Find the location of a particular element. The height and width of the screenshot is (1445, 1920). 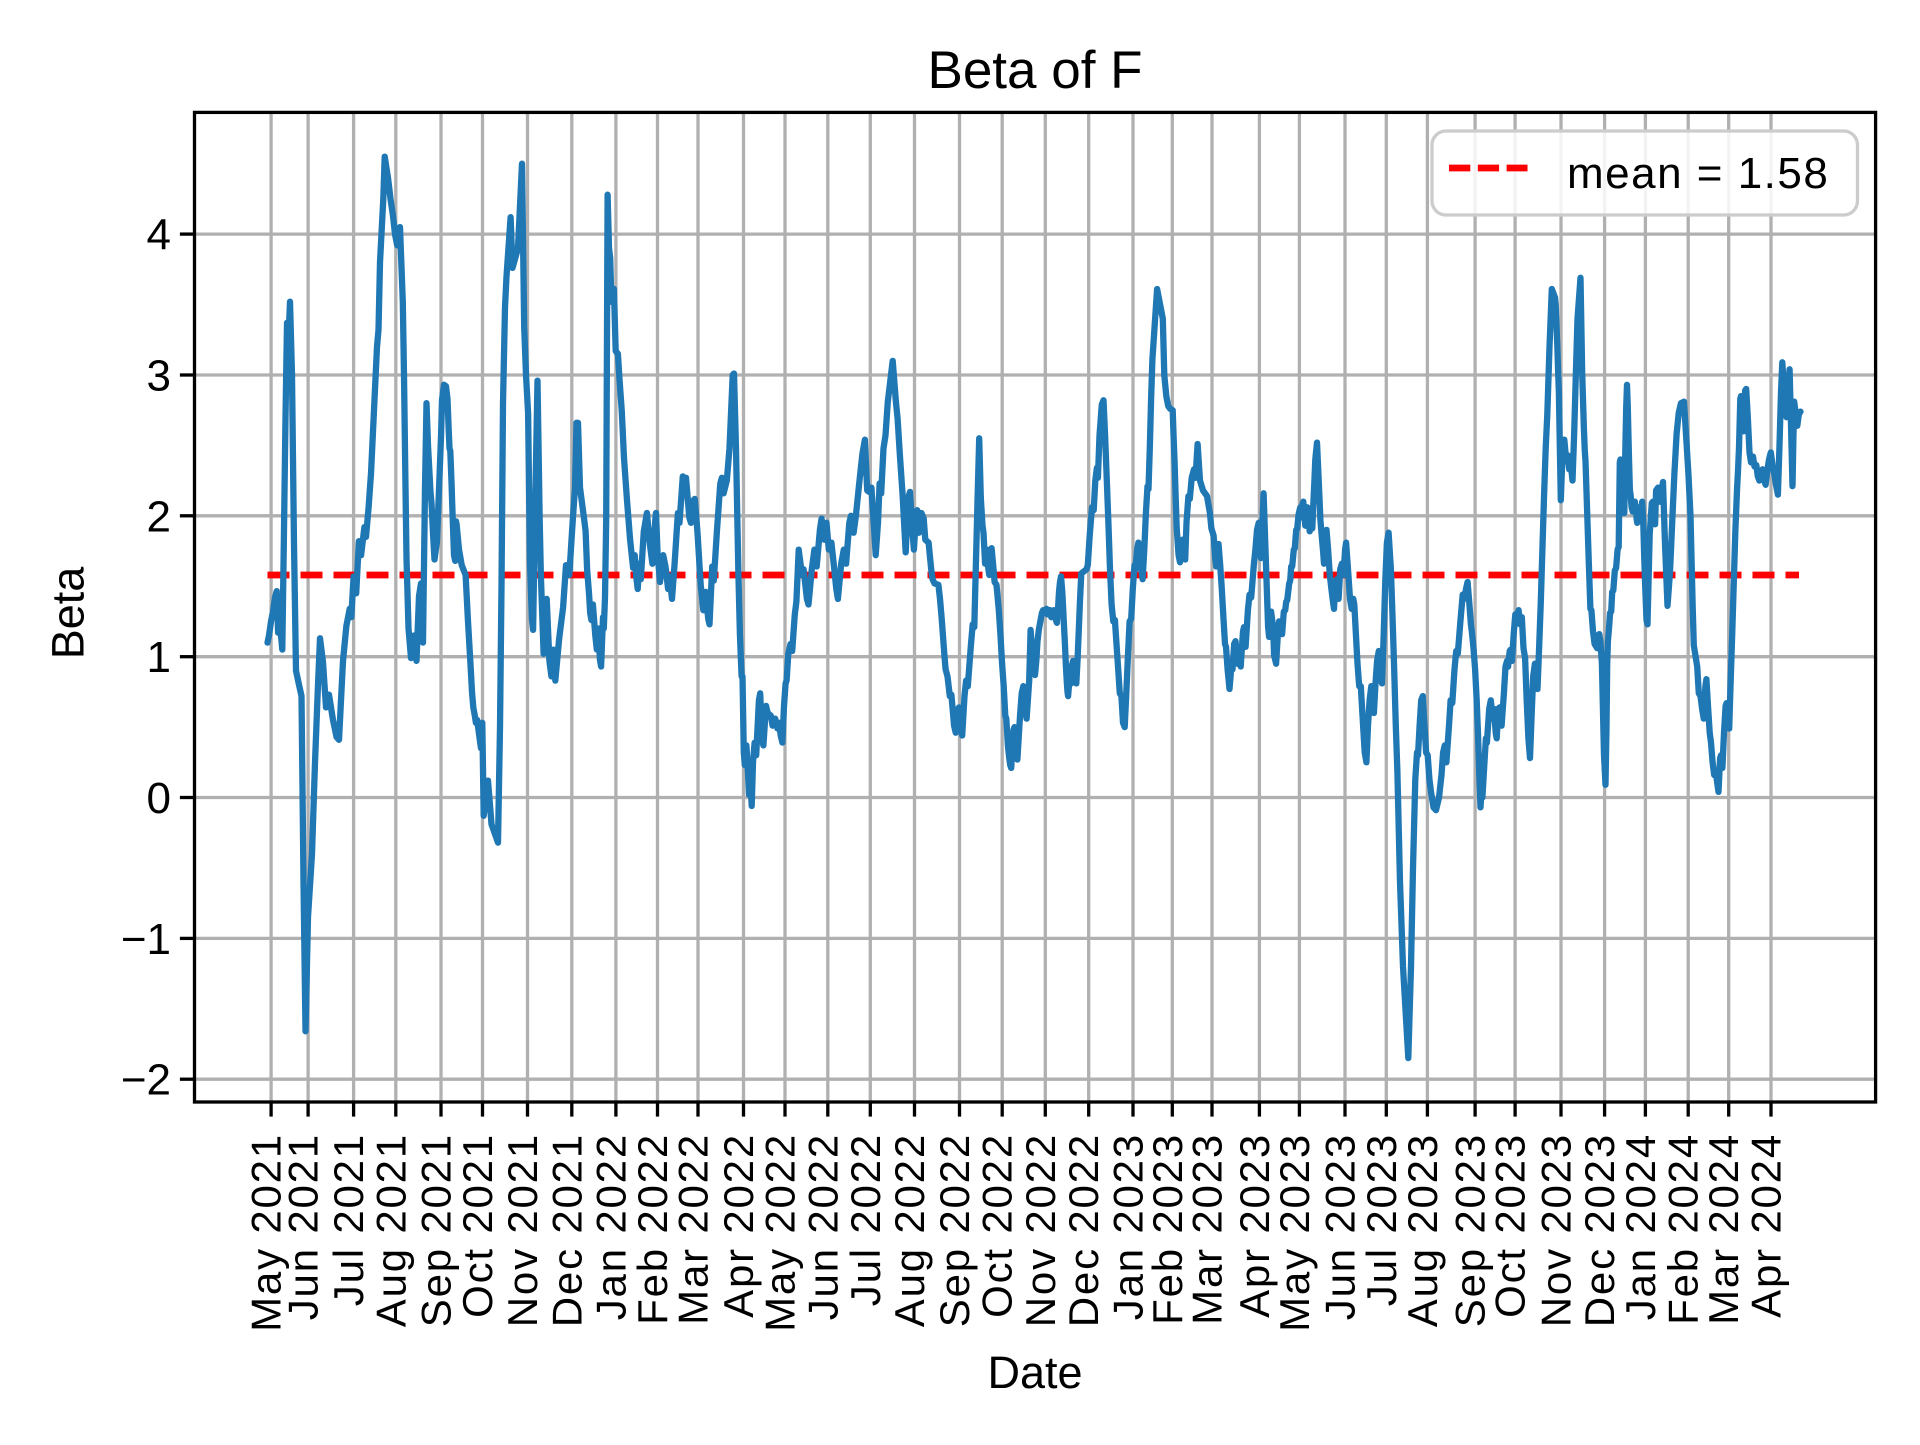

svg-text: May 2023 is located at coordinates (1294, 1232).